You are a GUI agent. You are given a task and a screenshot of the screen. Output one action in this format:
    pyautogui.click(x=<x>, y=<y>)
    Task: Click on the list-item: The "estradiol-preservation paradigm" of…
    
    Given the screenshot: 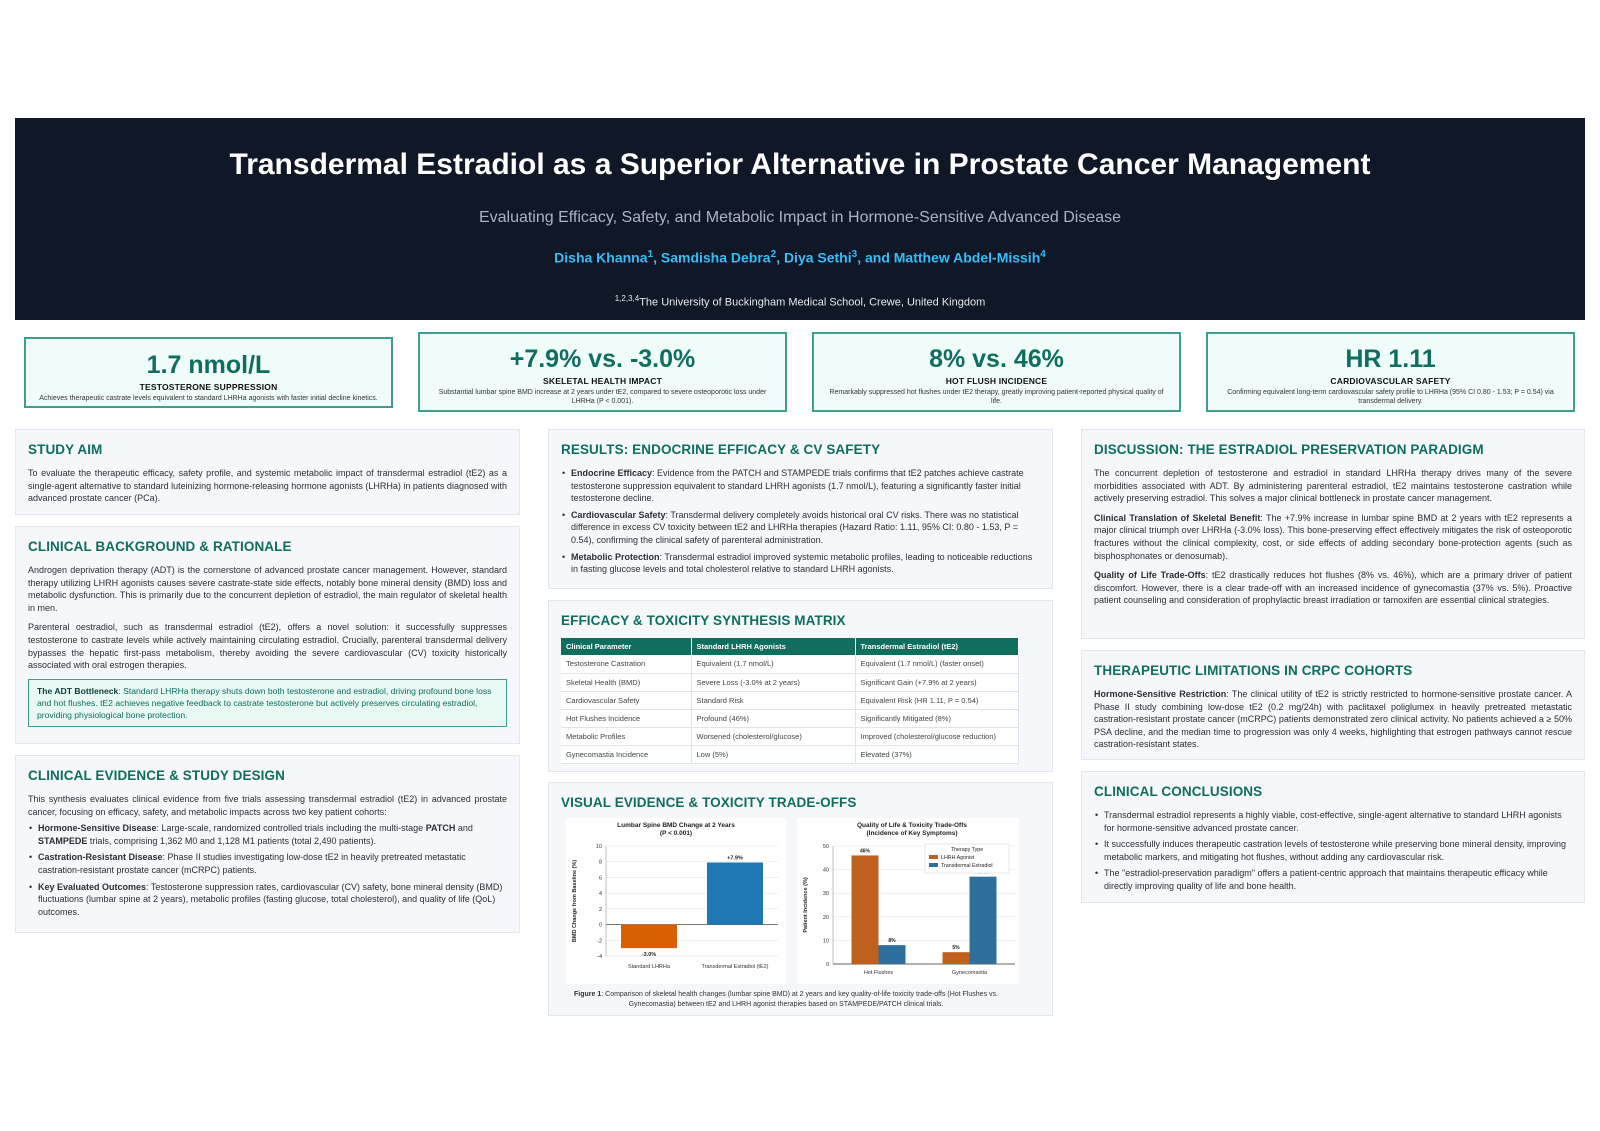 What is the action you would take?
    pyautogui.click(x=1333, y=879)
    